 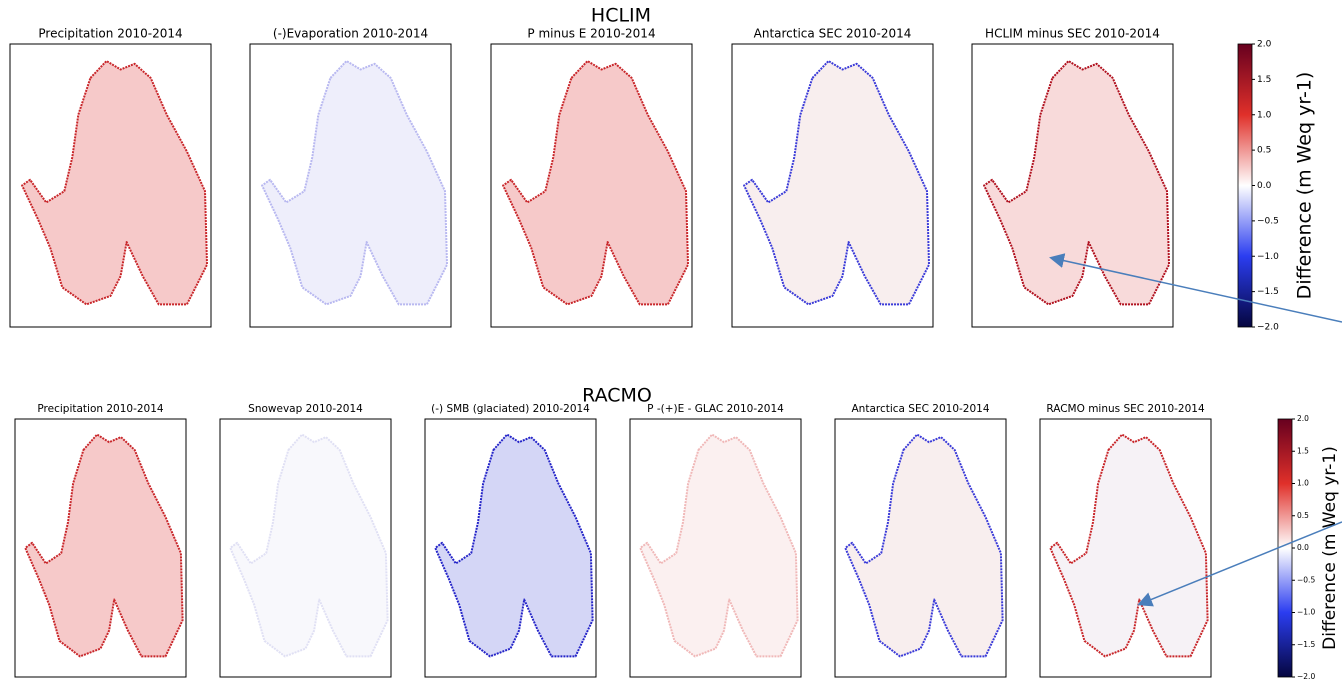 What do you see at coordinates (1072, 34) in the screenshot?
I see `panel-title: HCLIM minus SEC 2010-2014` at bounding box center [1072, 34].